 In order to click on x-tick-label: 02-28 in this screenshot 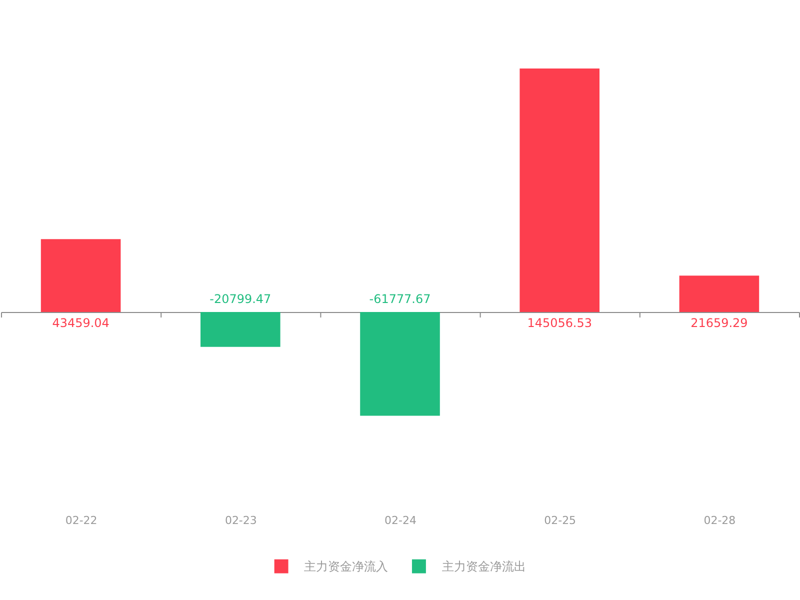, I will do `click(720, 520)`.